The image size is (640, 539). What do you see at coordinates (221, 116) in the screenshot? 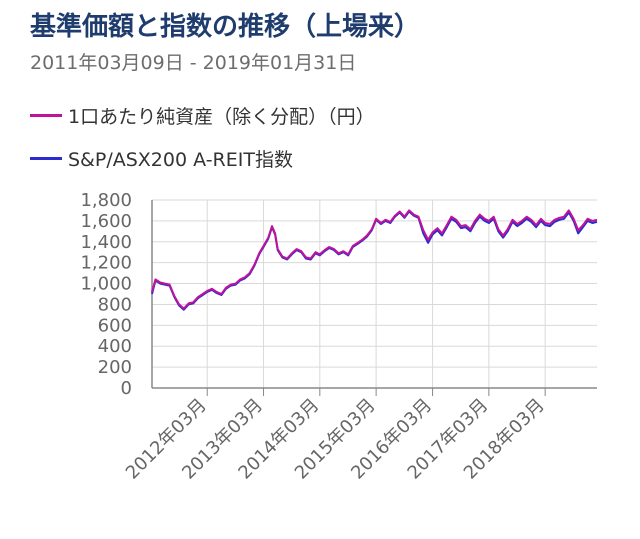
I see `legend-label-nav: 1口あたり純資産（除く分配）（円）` at bounding box center [221, 116].